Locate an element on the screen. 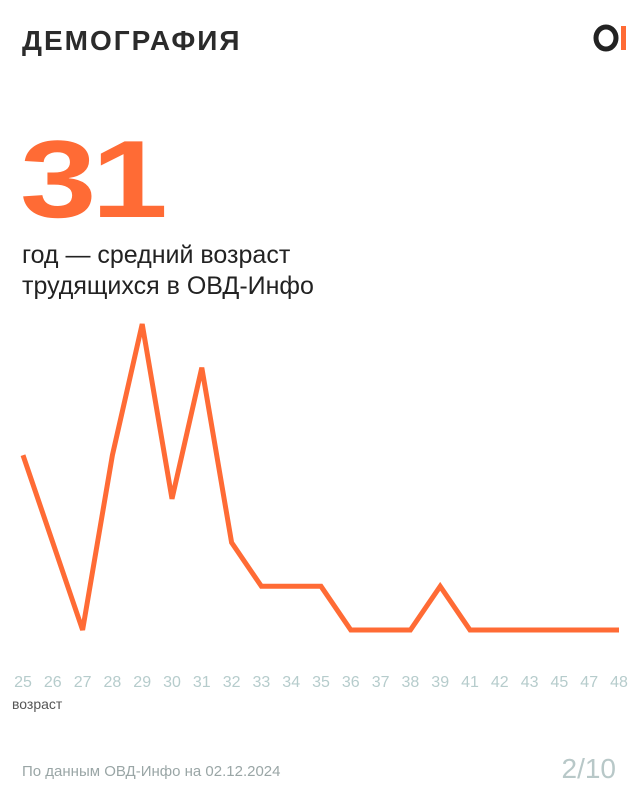  logo-bar is located at coordinates (623, 38).